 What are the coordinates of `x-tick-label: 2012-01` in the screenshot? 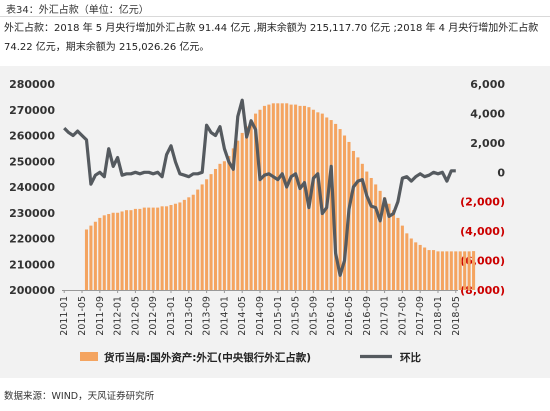 It's located at (118, 316).